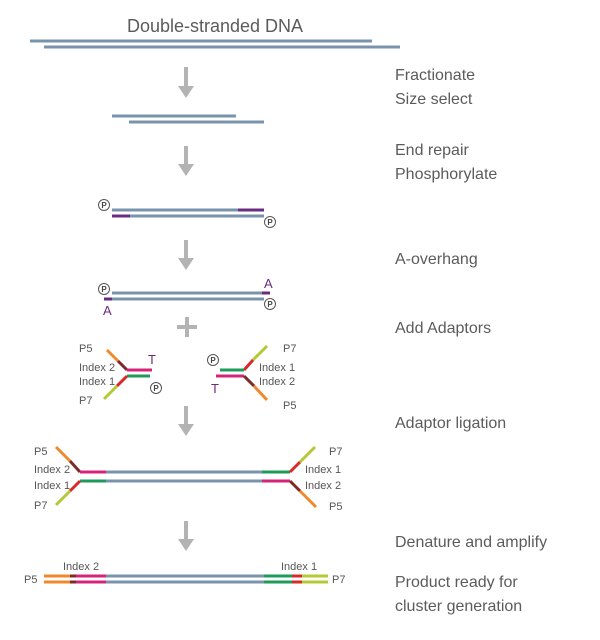 The height and width of the screenshot is (640, 600). What do you see at coordinates (268, 283) in the screenshot?
I see `a-overhang-letter-top: A` at bounding box center [268, 283].